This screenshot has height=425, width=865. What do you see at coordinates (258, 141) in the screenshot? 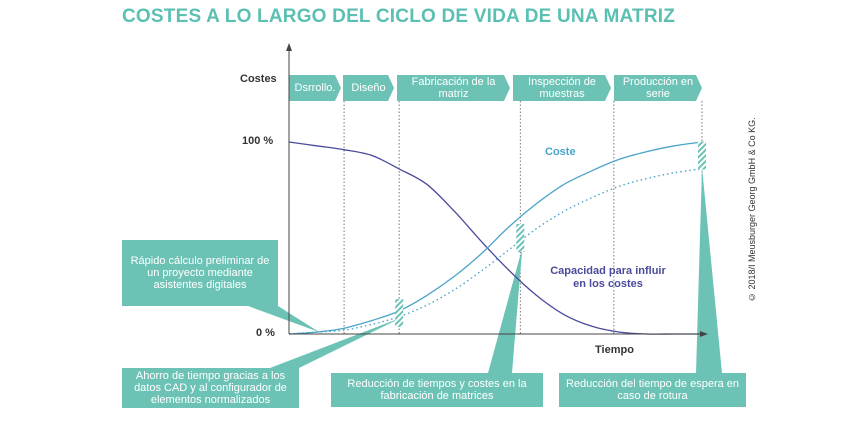
I see `y-tick-label-100: 100 %` at bounding box center [258, 141].